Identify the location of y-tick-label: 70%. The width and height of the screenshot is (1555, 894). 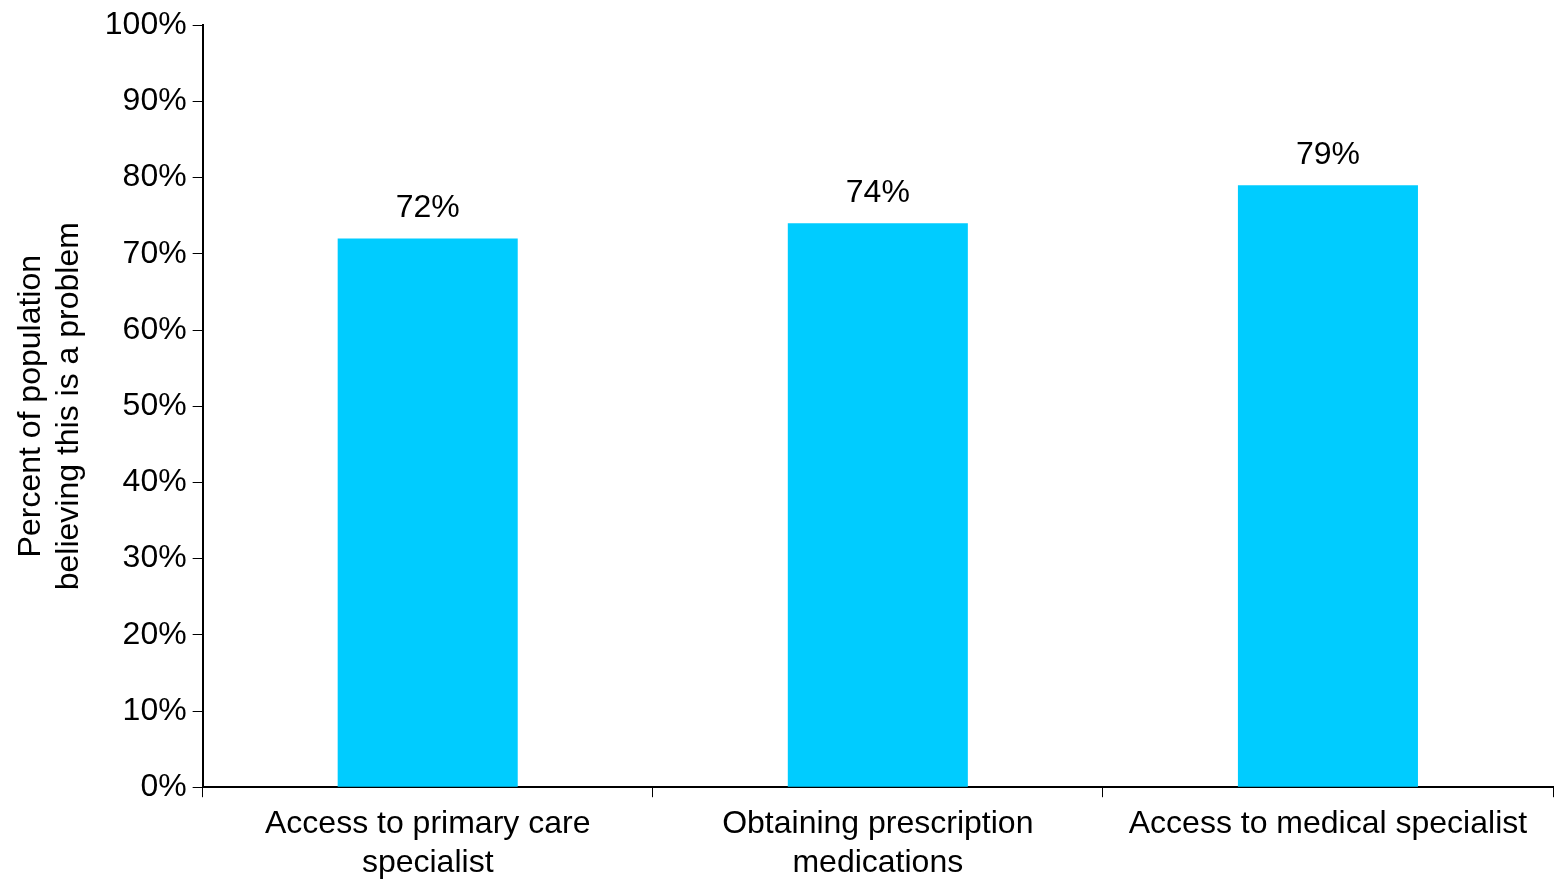
(154, 251).